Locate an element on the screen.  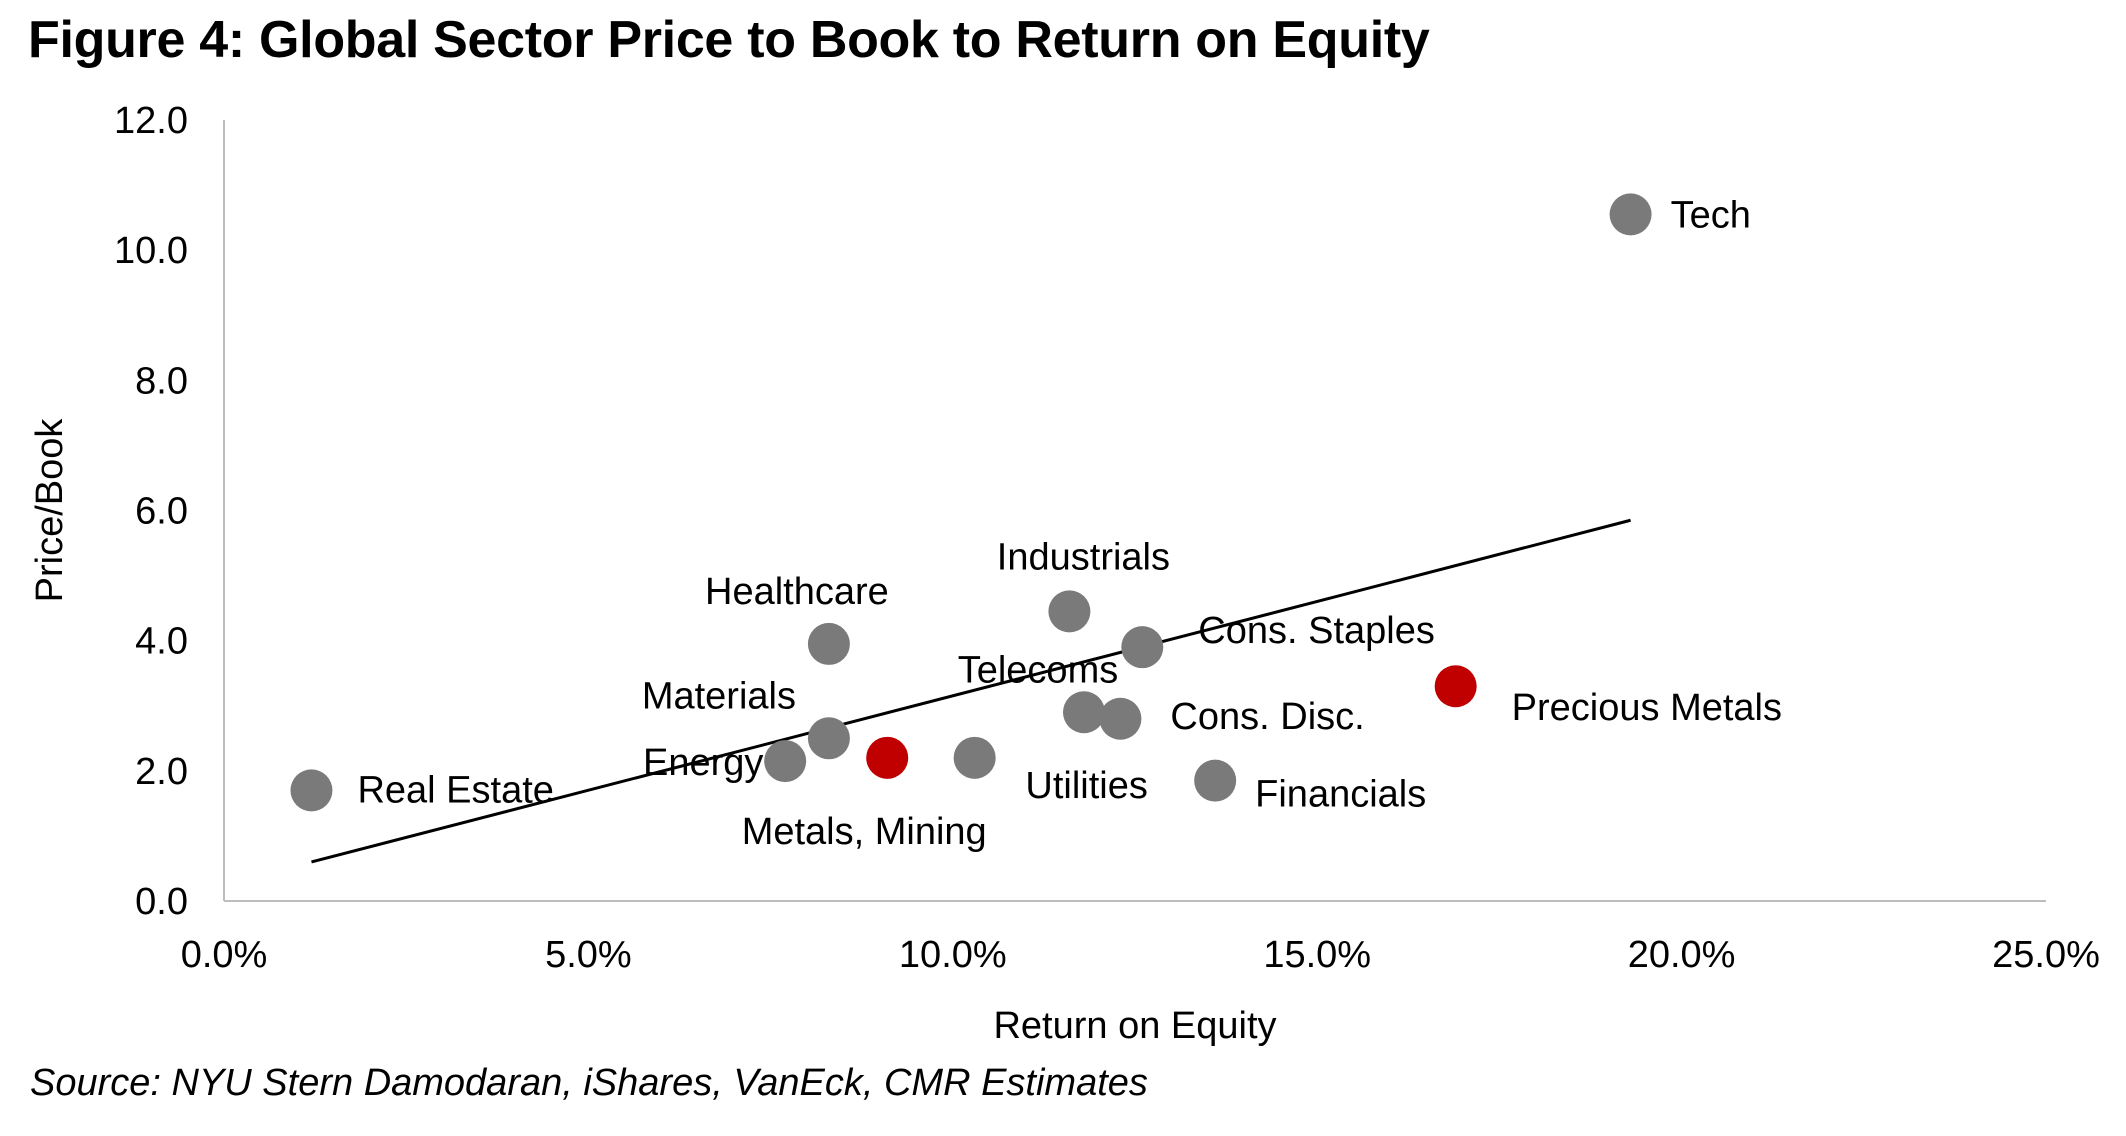
point-label-utilities: Utilities is located at coordinates (1086, 786).